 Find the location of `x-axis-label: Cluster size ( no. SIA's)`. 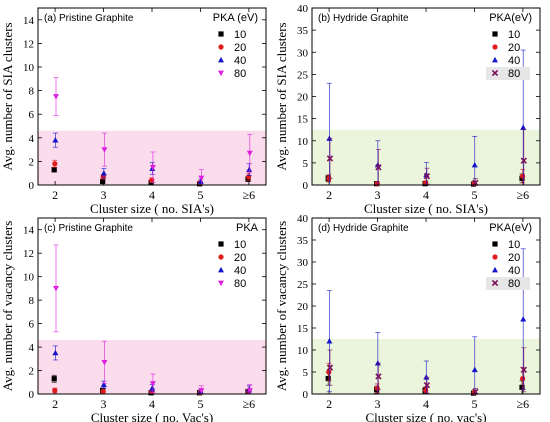

x-axis-label: Cluster size ( no. SIA's) is located at coordinates (426, 208).